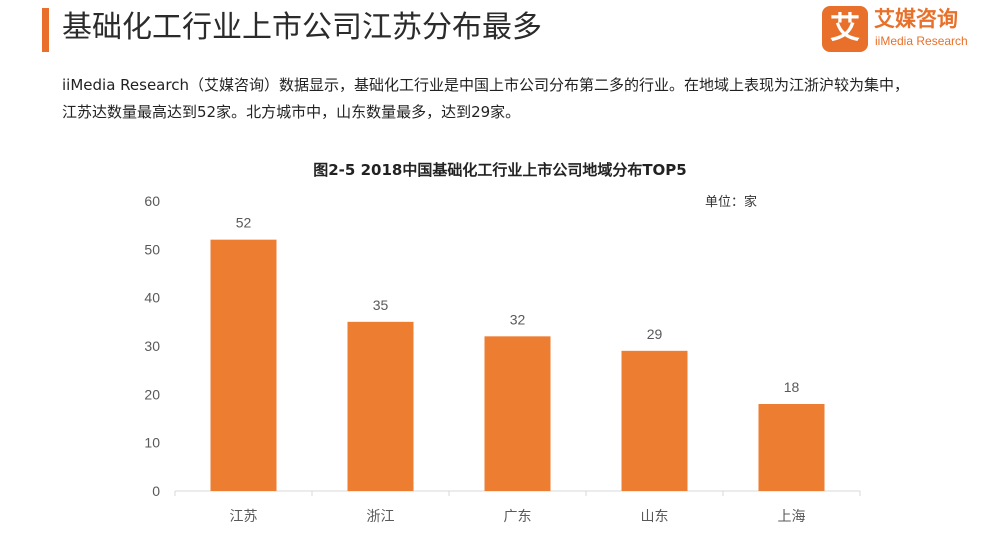 The width and height of the screenshot is (1000, 538). What do you see at coordinates (152, 443) in the screenshot?
I see `y-tick-label: 10` at bounding box center [152, 443].